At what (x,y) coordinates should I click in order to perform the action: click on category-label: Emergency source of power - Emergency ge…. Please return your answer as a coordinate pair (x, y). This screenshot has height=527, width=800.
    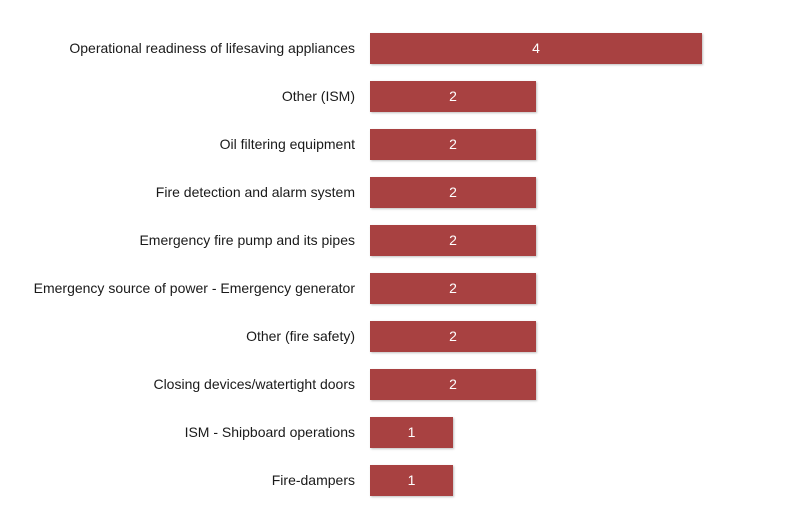
    Looking at the image, I should click on (194, 288).